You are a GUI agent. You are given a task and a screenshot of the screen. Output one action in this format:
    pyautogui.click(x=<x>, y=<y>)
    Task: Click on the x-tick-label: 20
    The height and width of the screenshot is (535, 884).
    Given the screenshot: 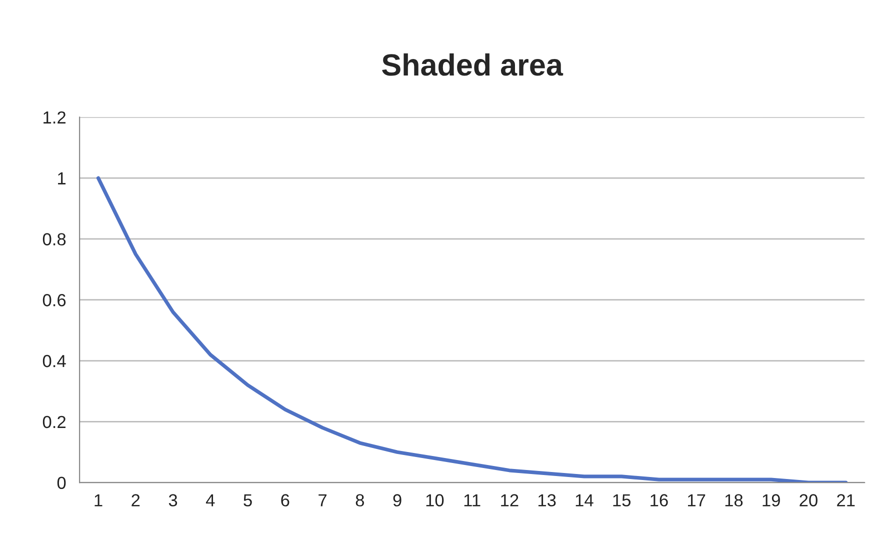 What is the action you would take?
    pyautogui.click(x=809, y=500)
    